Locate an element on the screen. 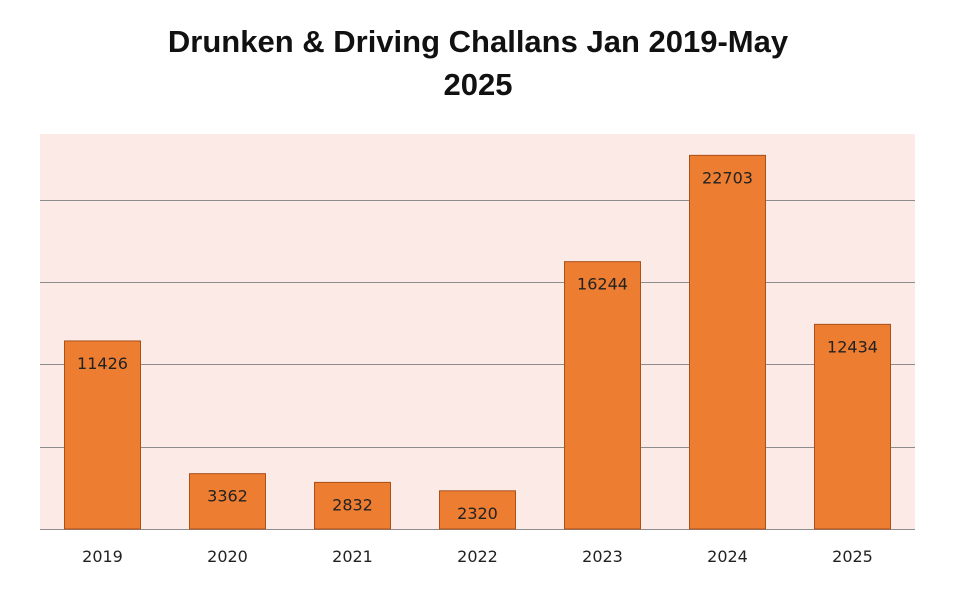 This screenshot has height=591, width=956. x-tick-label-2019: 2019 is located at coordinates (102, 556).